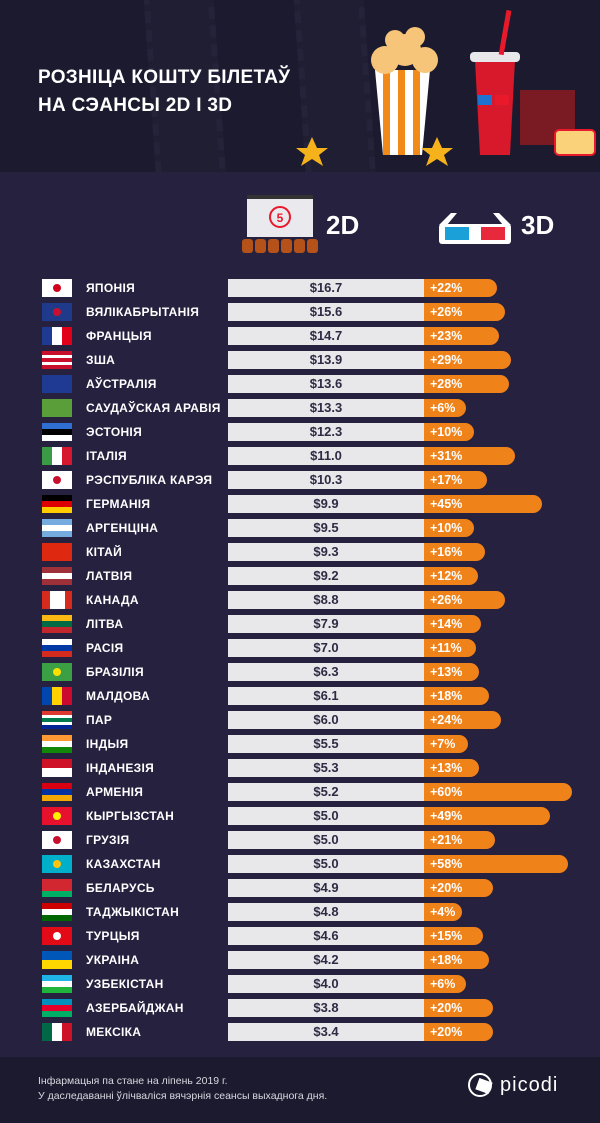  What do you see at coordinates (443, 912) in the screenshot?
I see `bar-3d-markup: +4%` at bounding box center [443, 912].